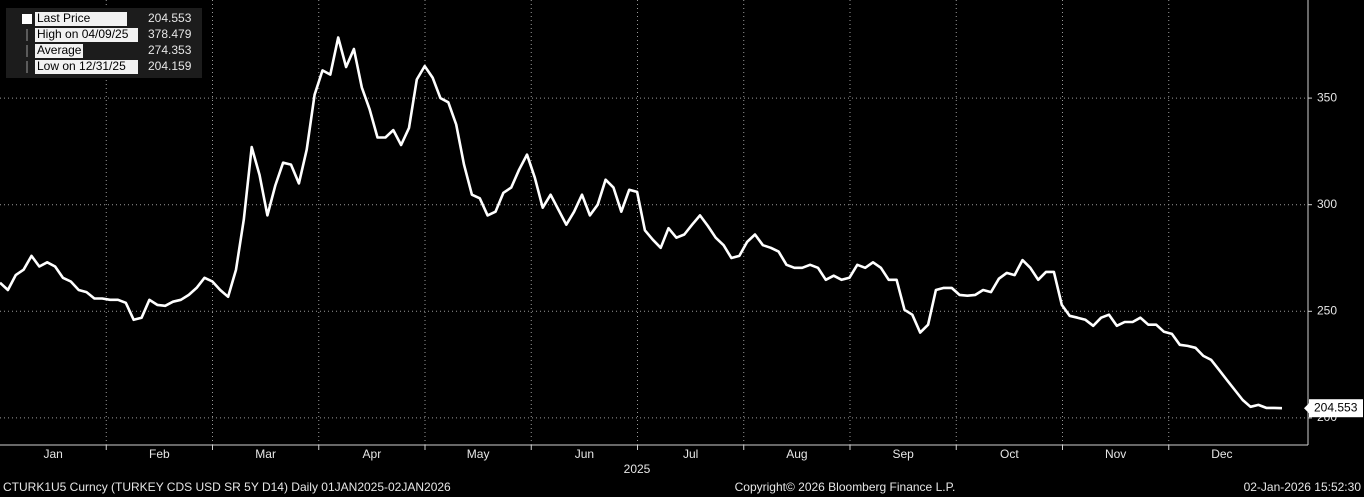 Image resolution: width=1364 pixels, height=497 pixels. I want to click on x-tick-label: Apr, so click(372, 454).